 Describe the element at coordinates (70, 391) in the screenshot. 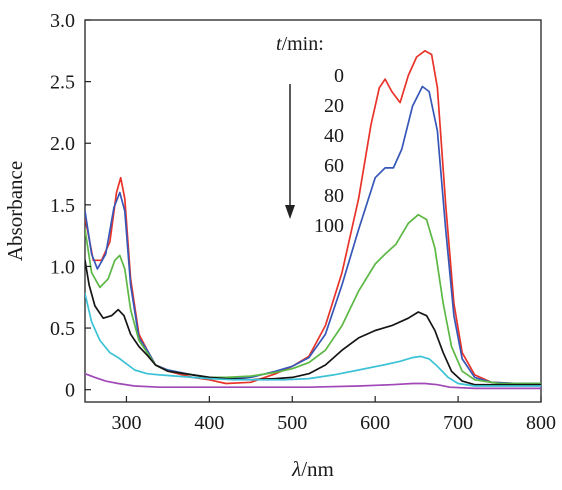

I see `y-tick-label: 0` at that location.